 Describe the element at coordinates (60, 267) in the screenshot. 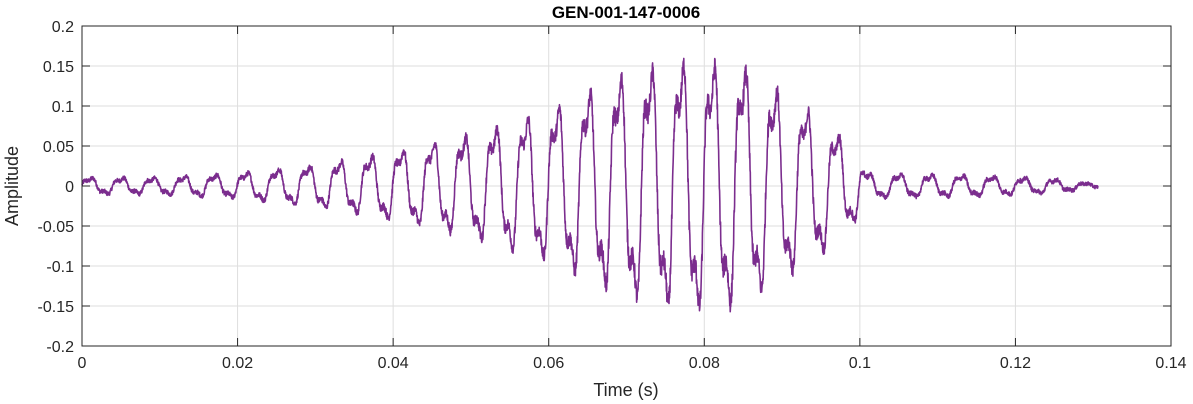

I see `y-tick-label: -0.1` at that location.